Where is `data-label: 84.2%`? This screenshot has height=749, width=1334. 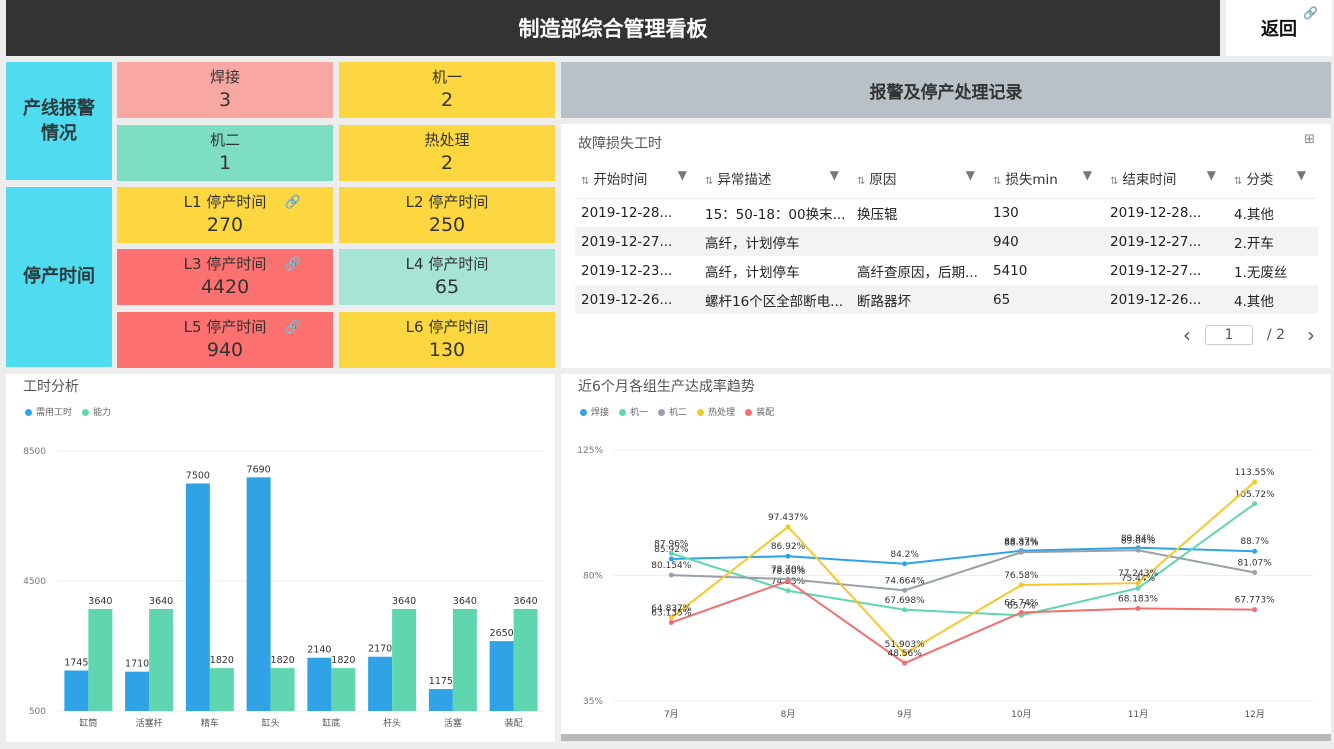 data-label: 84.2% is located at coordinates (904, 555).